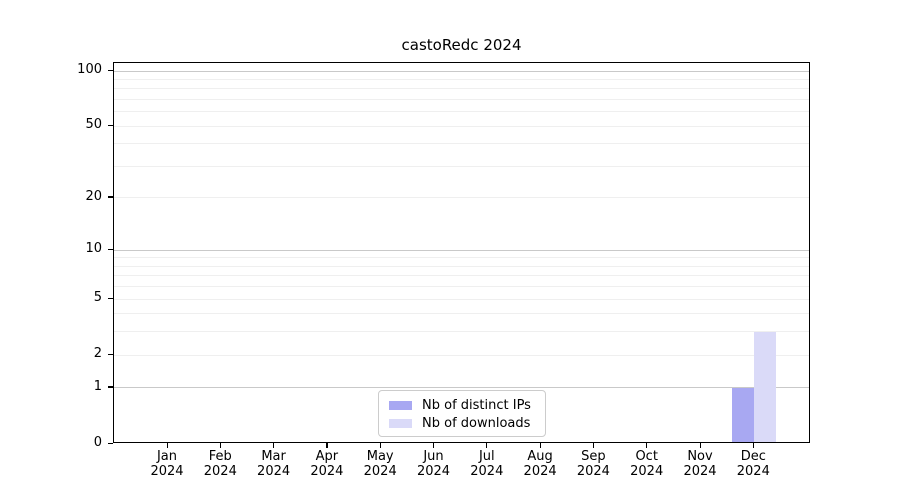 Image resolution: width=900 pixels, height=500 pixels. I want to click on legend-label-distinct-ips: Nb of distinct IPs, so click(476, 405).